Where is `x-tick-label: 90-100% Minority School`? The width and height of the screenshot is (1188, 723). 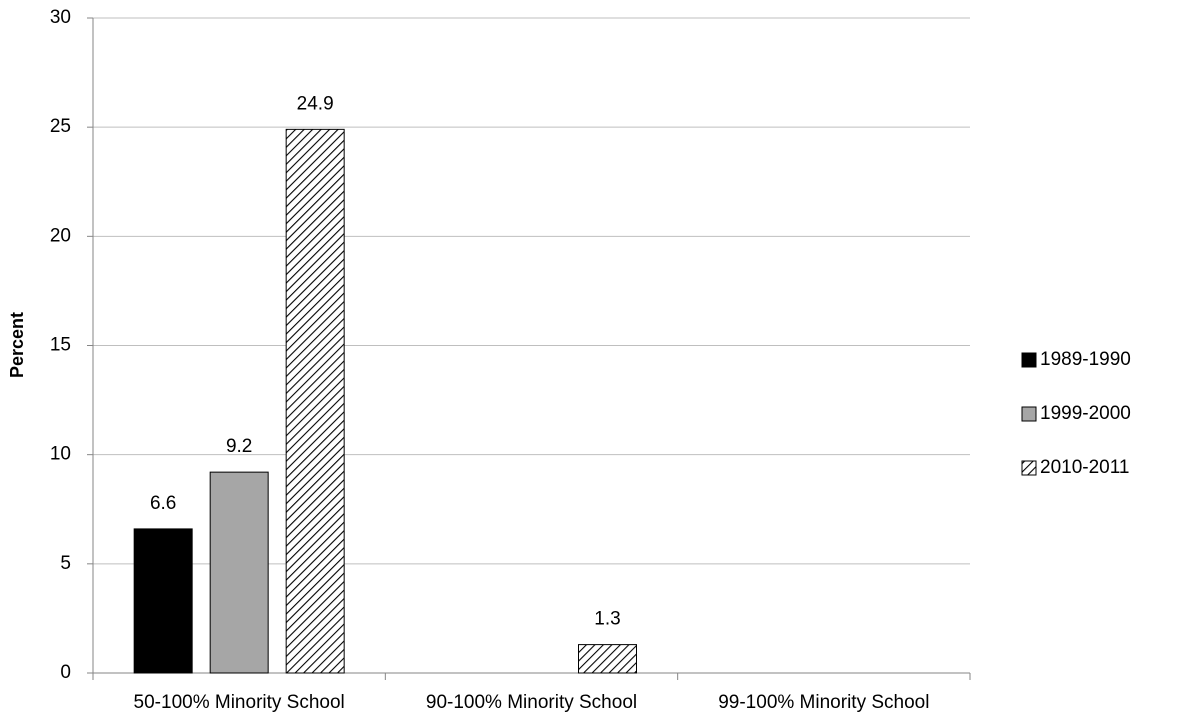 x-tick-label: 90-100% Minority School is located at coordinates (531, 702).